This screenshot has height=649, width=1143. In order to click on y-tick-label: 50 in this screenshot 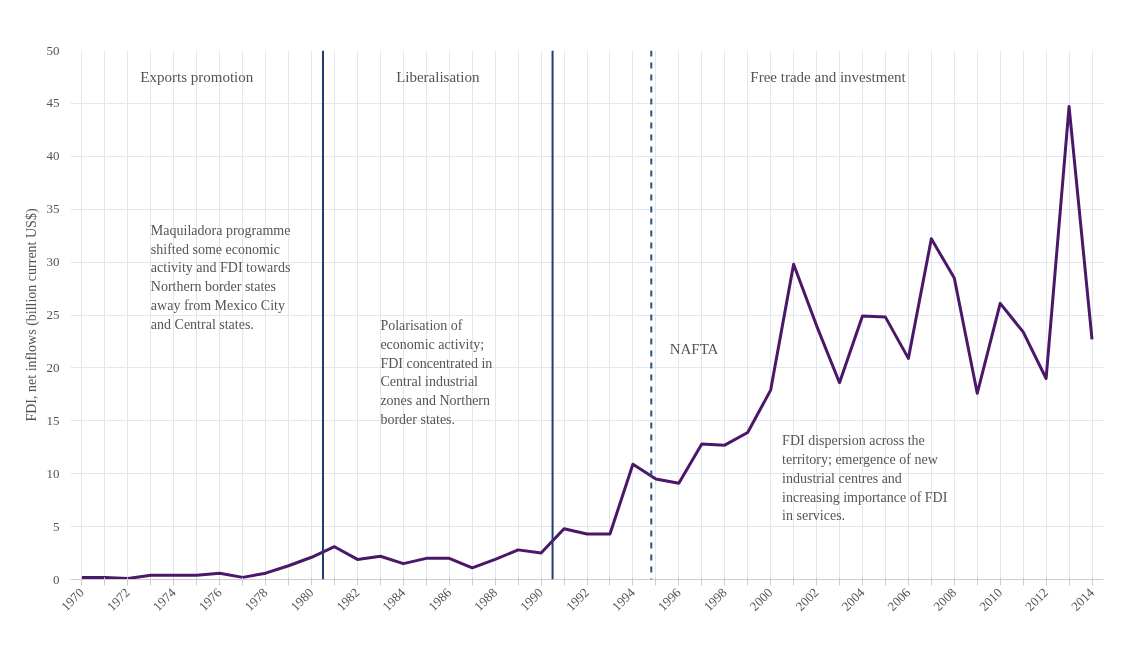, I will do `click(53, 50)`.